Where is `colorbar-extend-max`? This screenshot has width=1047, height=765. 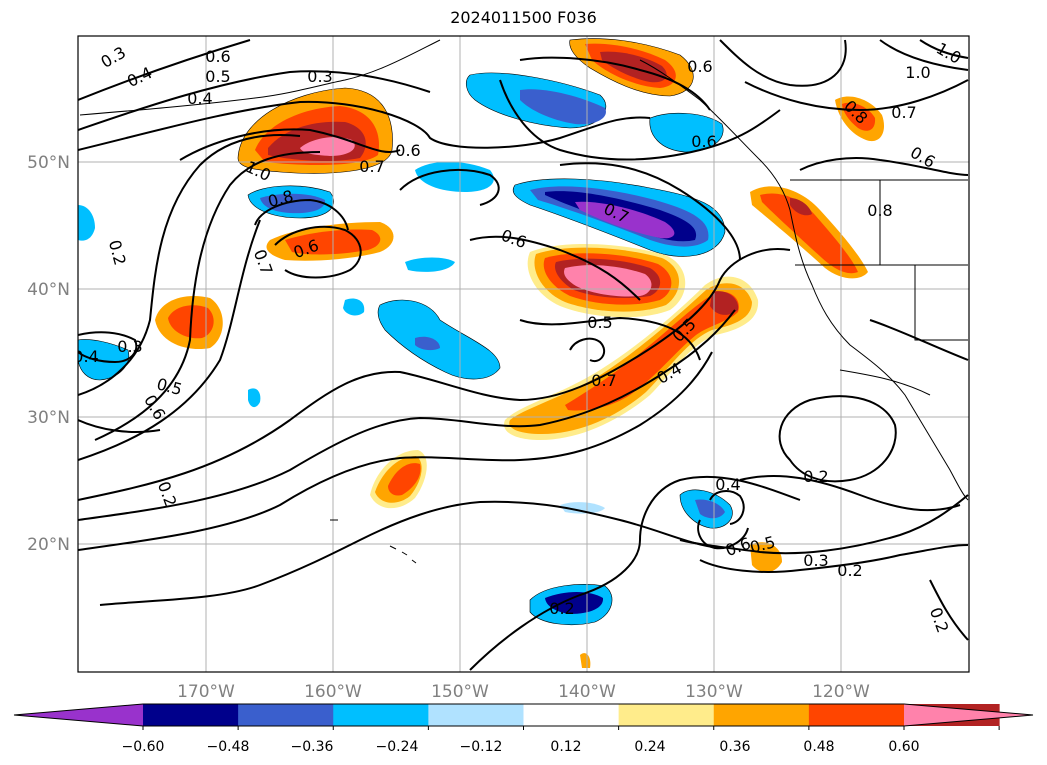
colorbar-extend-max is located at coordinates (968, 715).